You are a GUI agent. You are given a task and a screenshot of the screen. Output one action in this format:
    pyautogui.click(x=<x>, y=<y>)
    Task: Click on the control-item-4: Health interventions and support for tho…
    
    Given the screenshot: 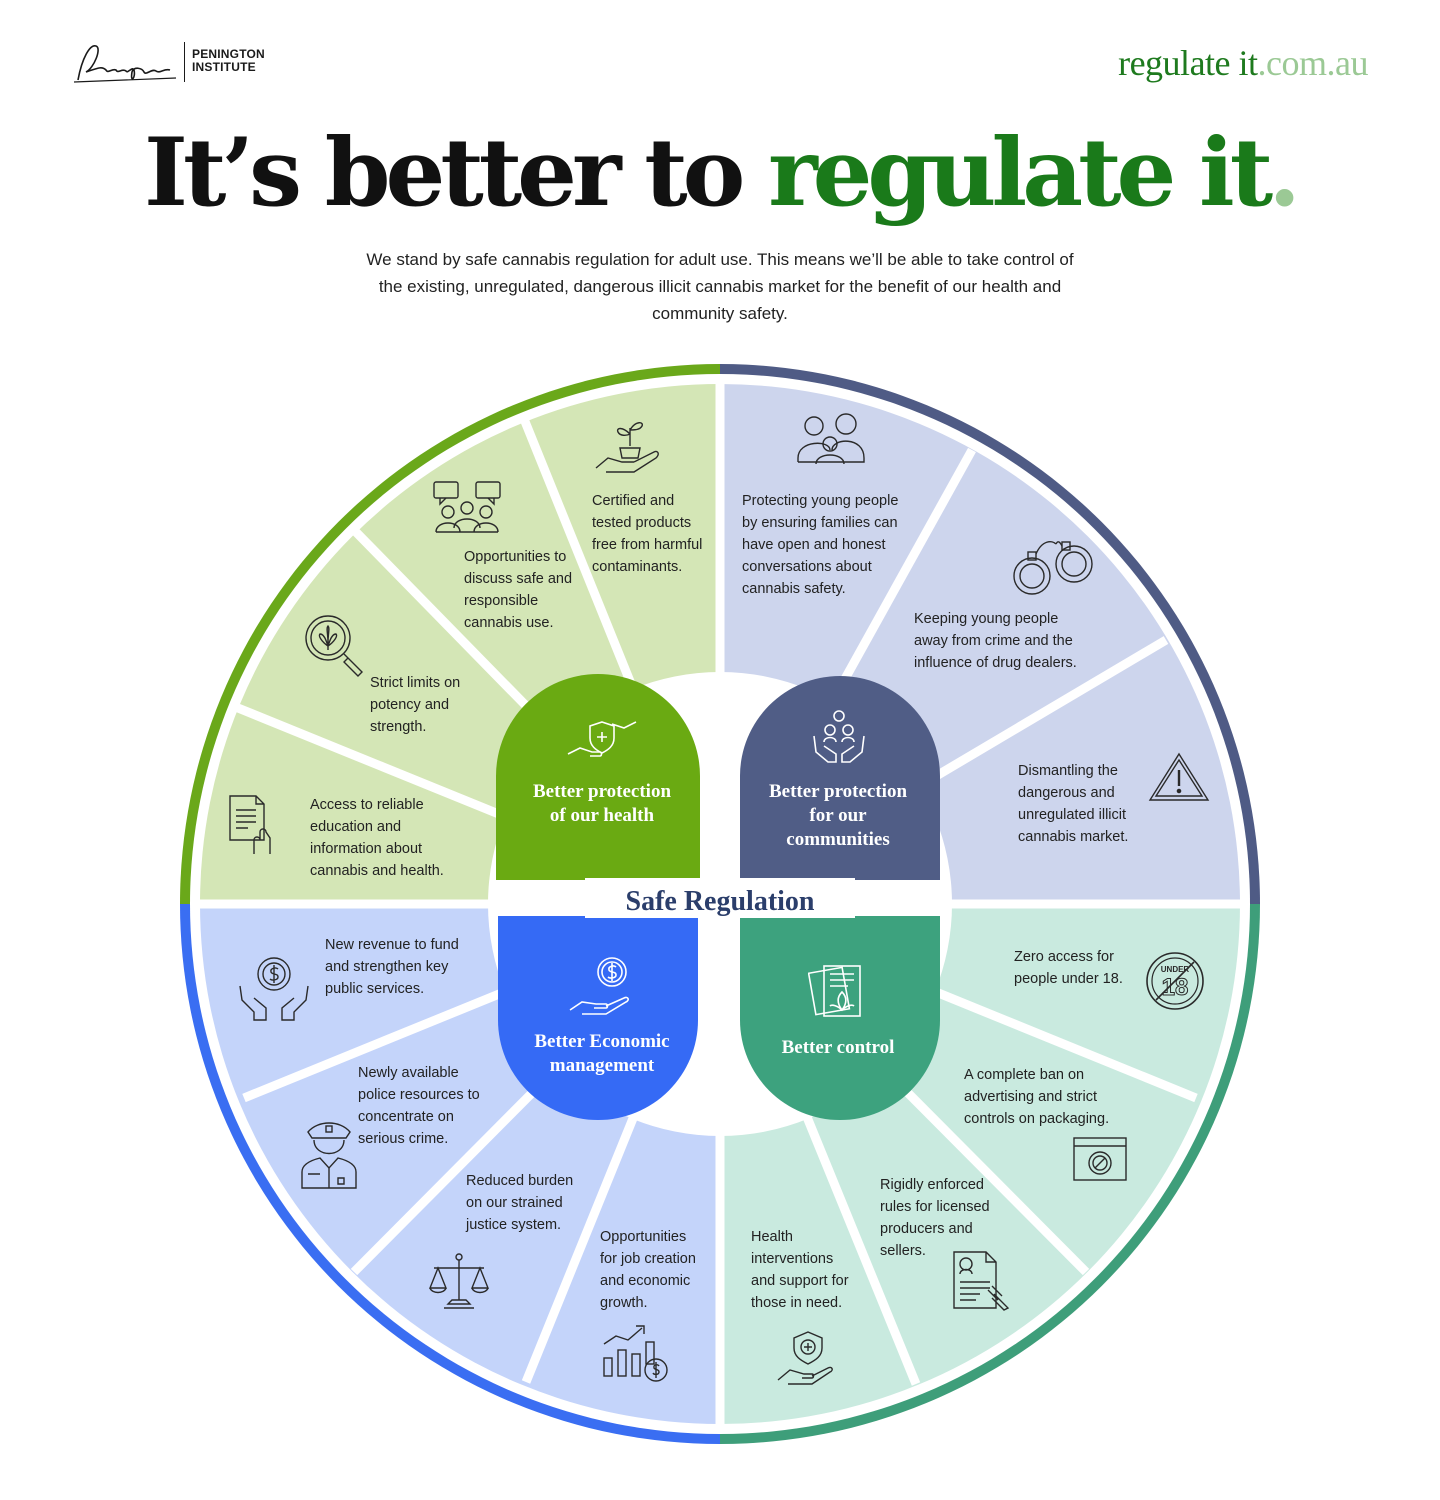 What is the action you would take?
    pyautogui.click(x=800, y=1270)
    